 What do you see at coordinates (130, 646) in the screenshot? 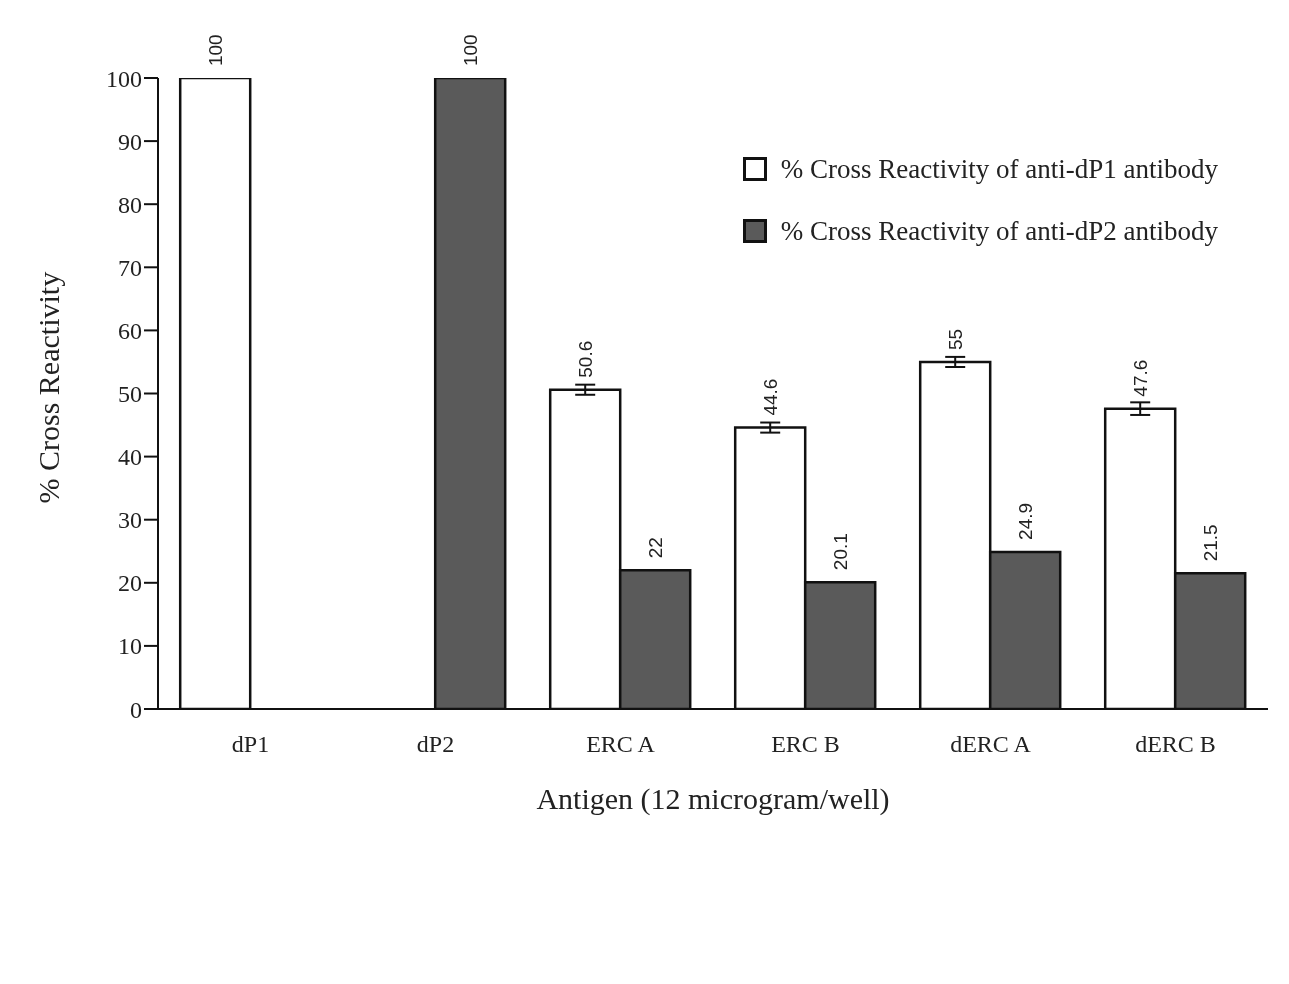
I see `y-tick-label: 10` at bounding box center [130, 646].